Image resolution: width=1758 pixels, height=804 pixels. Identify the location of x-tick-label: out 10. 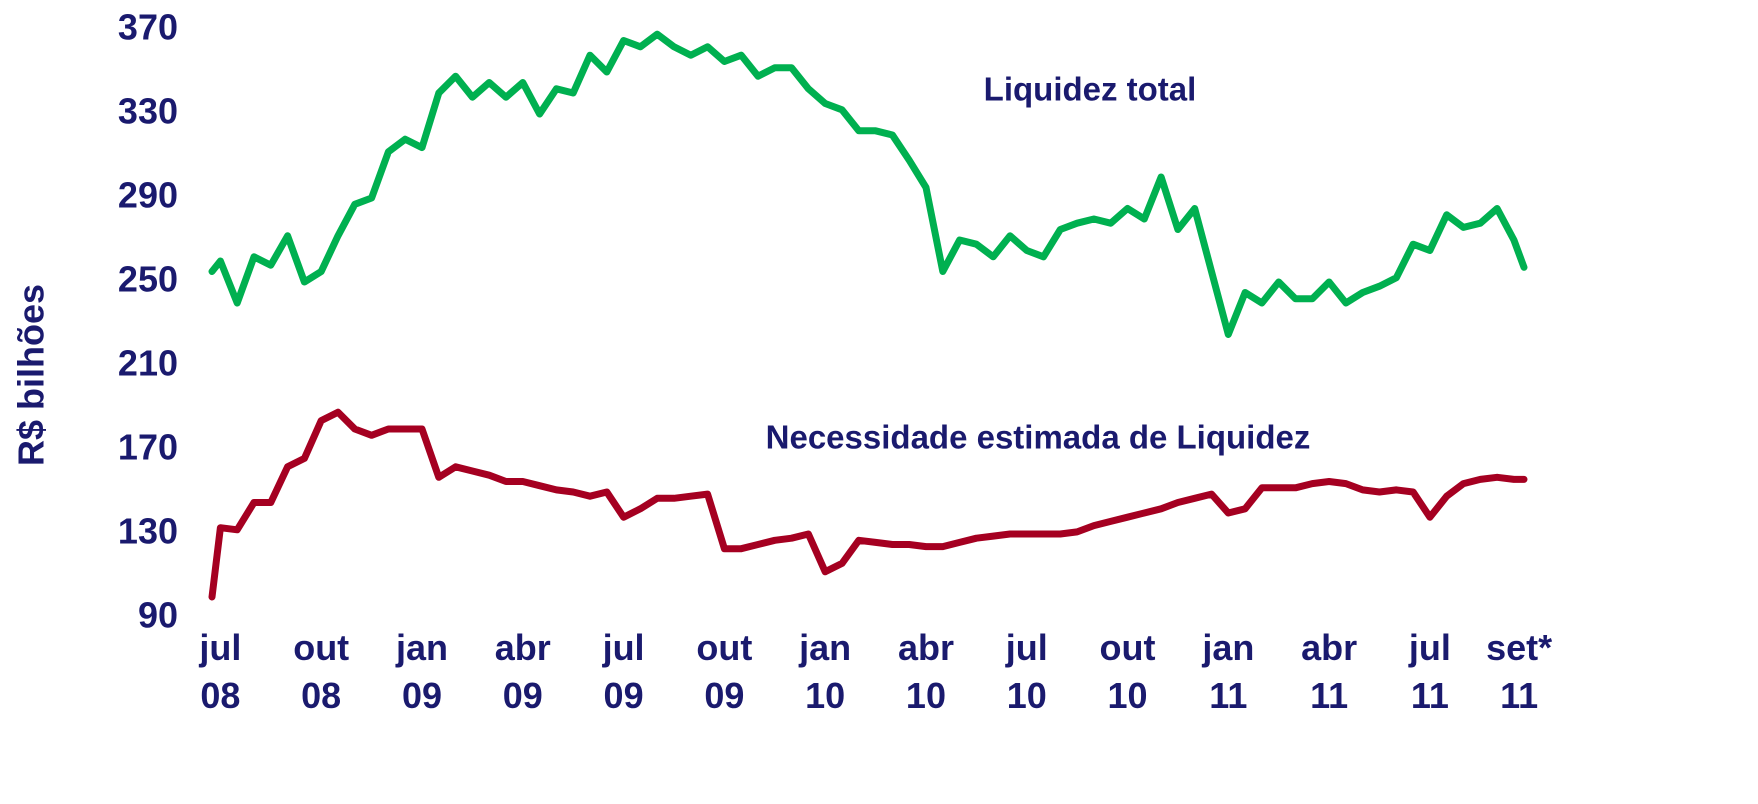
(1128, 671).